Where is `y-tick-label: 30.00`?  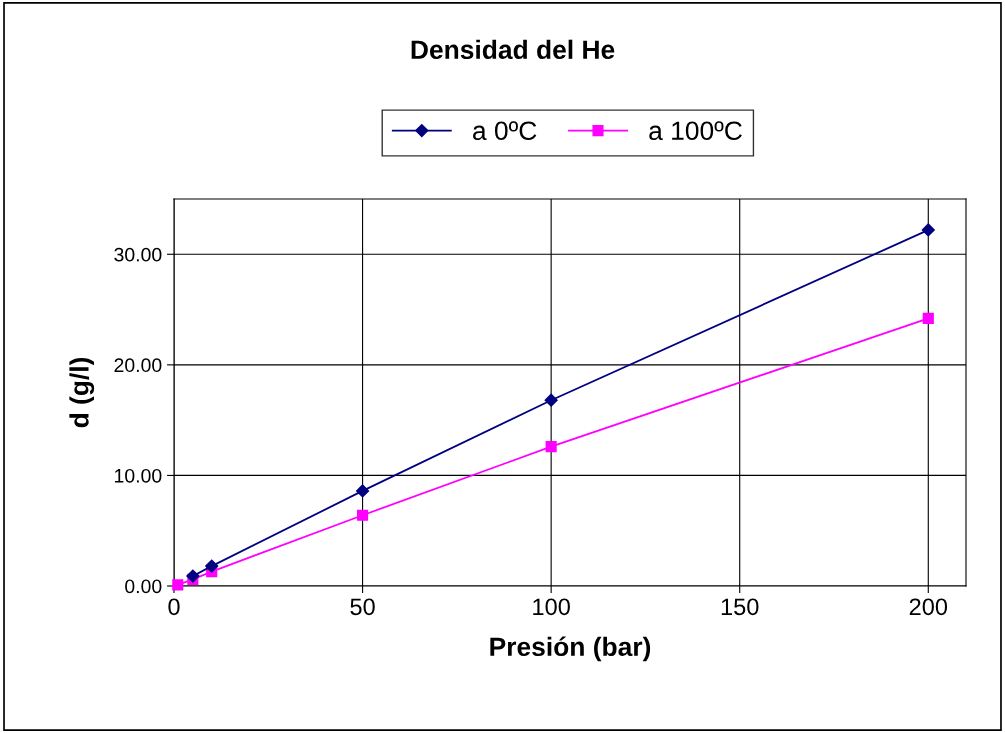 y-tick-label: 30.00 is located at coordinates (138, 254).